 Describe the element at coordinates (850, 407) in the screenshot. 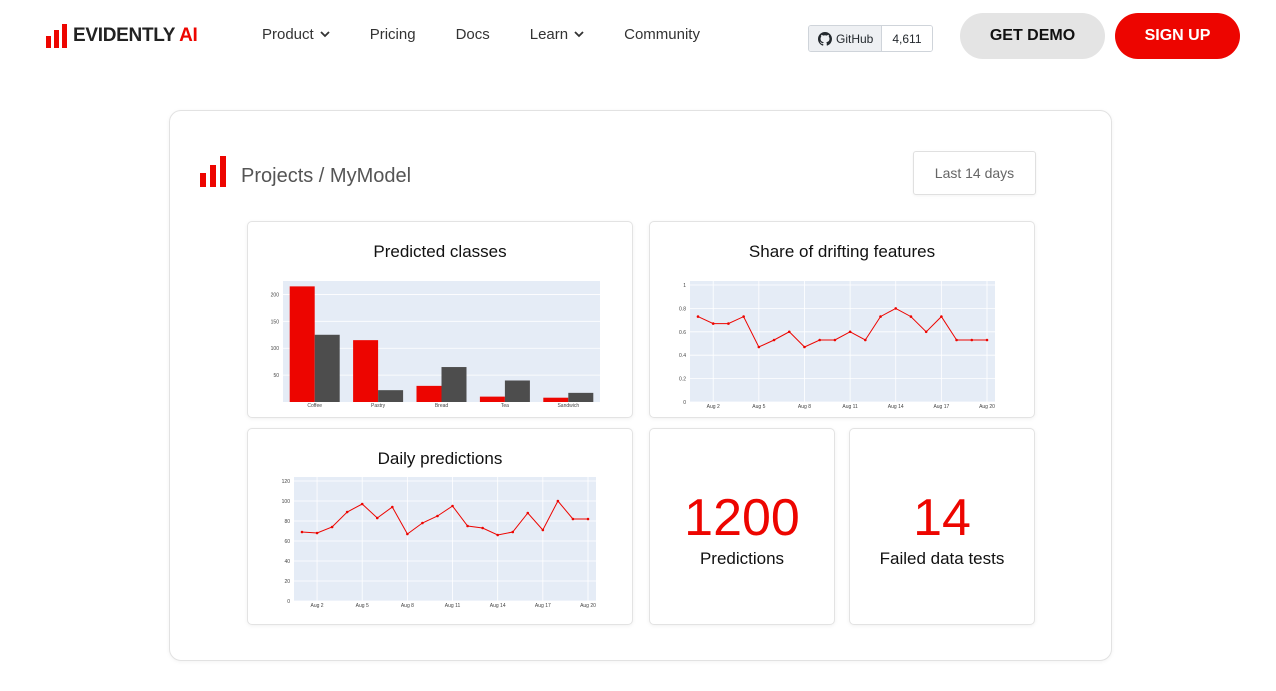

I see `x-tick-label: Aug 11` at that location.